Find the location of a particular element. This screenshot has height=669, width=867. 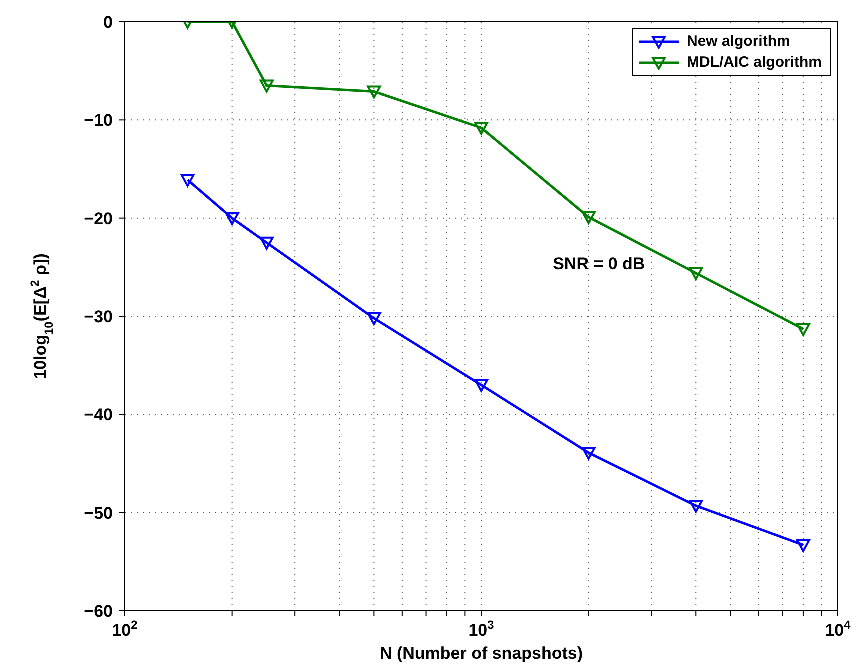

y-tick-label: −20 is located at coordinates (98, 218).